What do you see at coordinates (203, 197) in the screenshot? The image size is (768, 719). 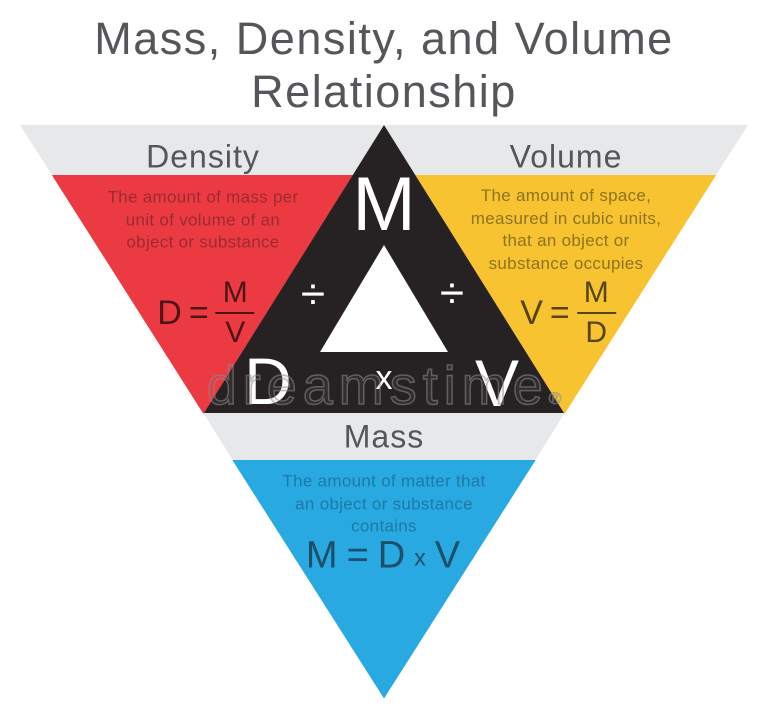 I see `density-description-line: The amount of mass per` at bounding box center [203, 197].